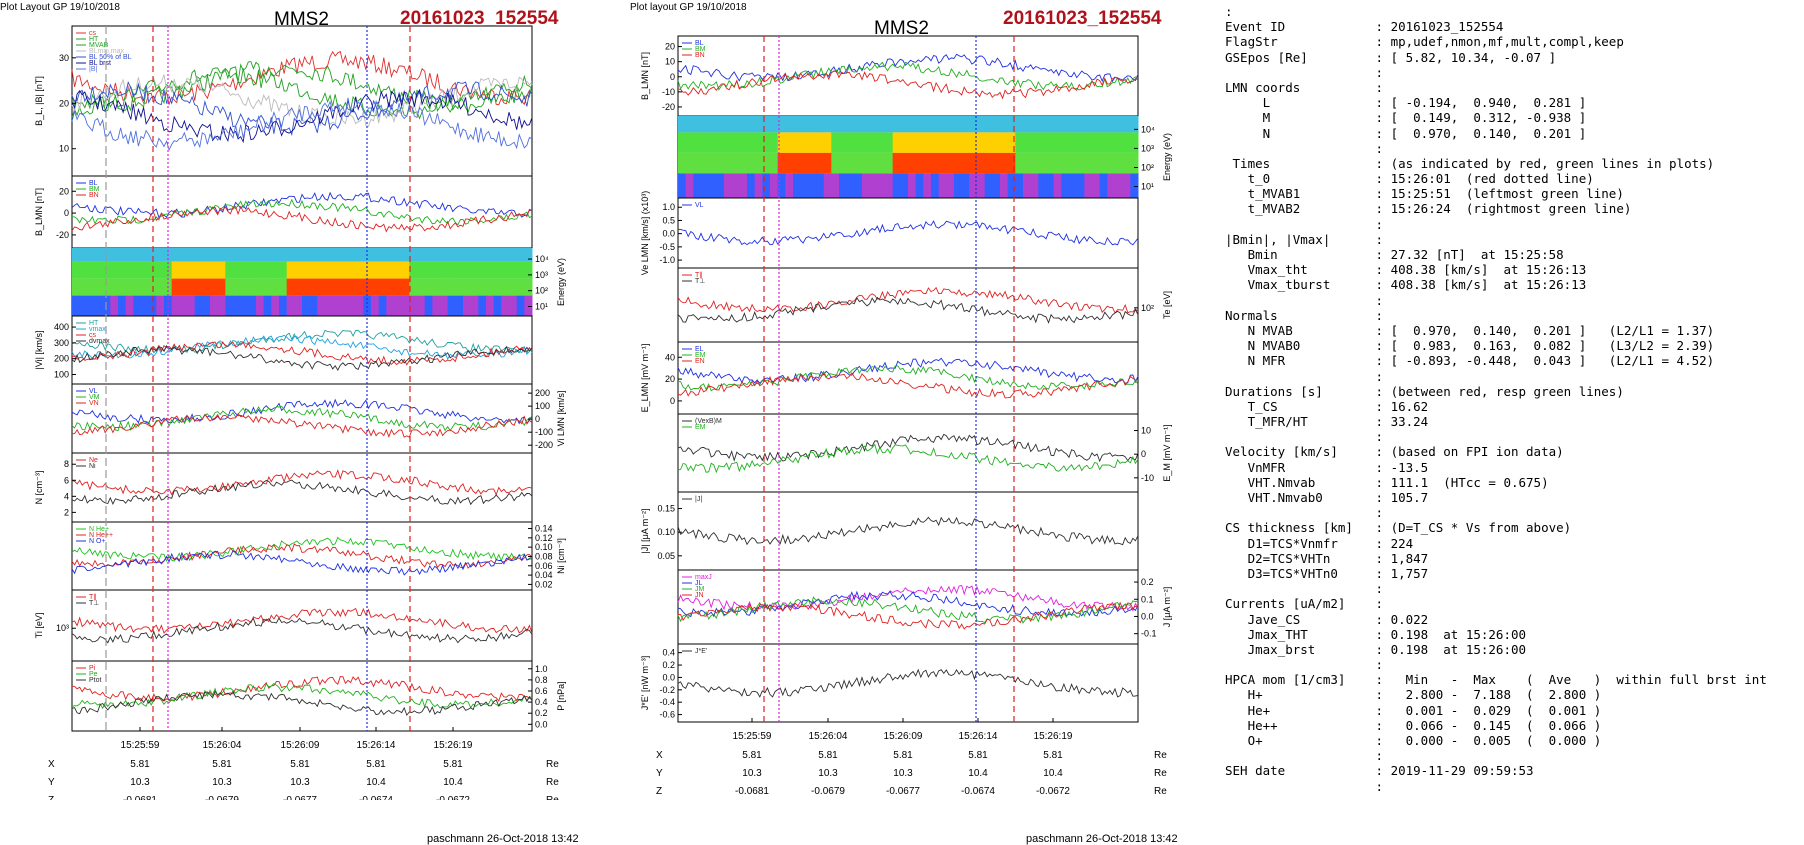 This screenshot has width=1804, height=845. I want to click on left-legend-label: Ni, so click(92, 466).